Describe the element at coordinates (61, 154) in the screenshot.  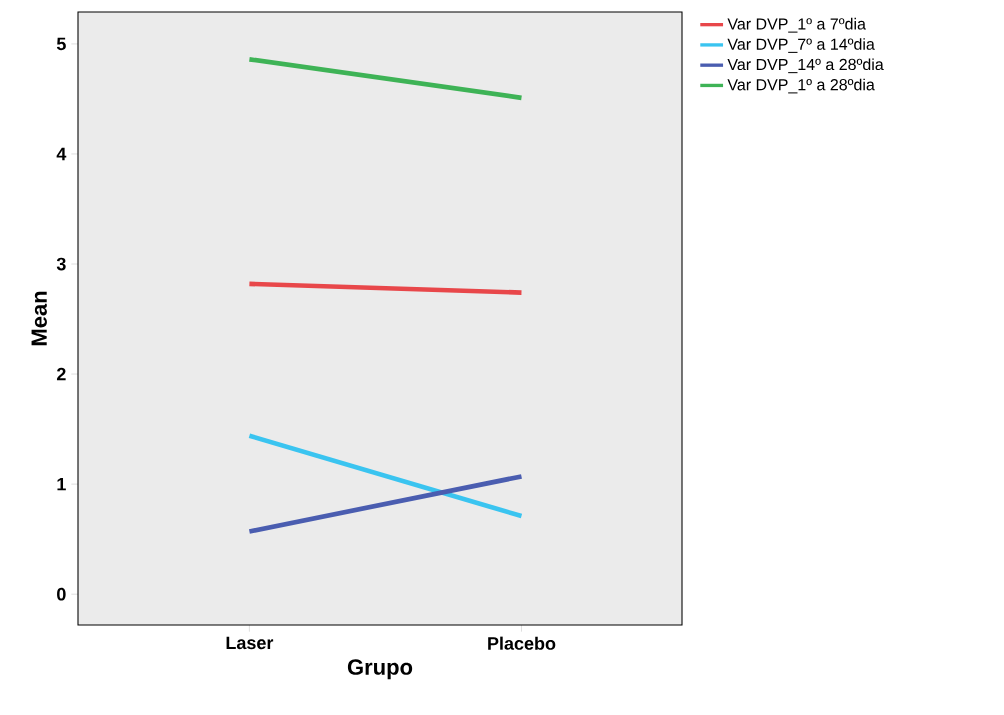
I see `y-tick-label: 4` at that location.